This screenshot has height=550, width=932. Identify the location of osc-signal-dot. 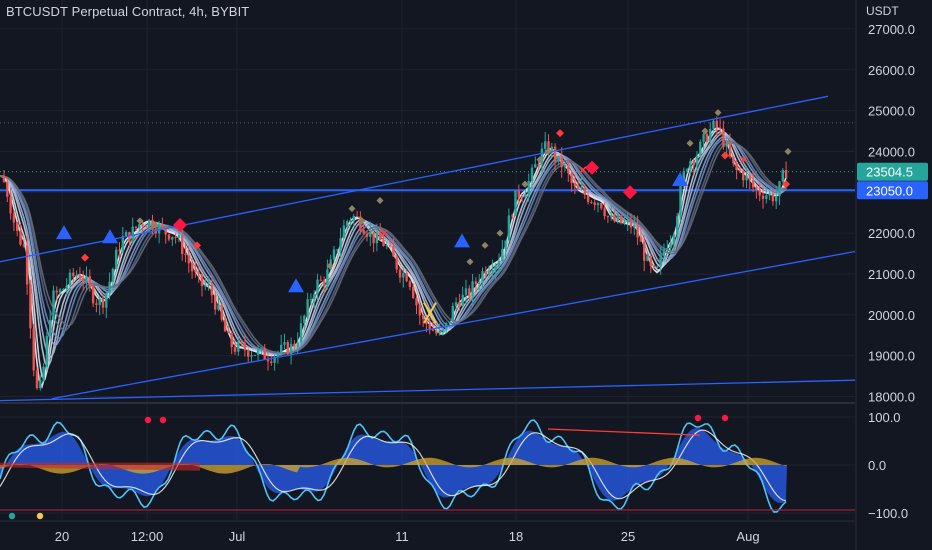
(163, 420).